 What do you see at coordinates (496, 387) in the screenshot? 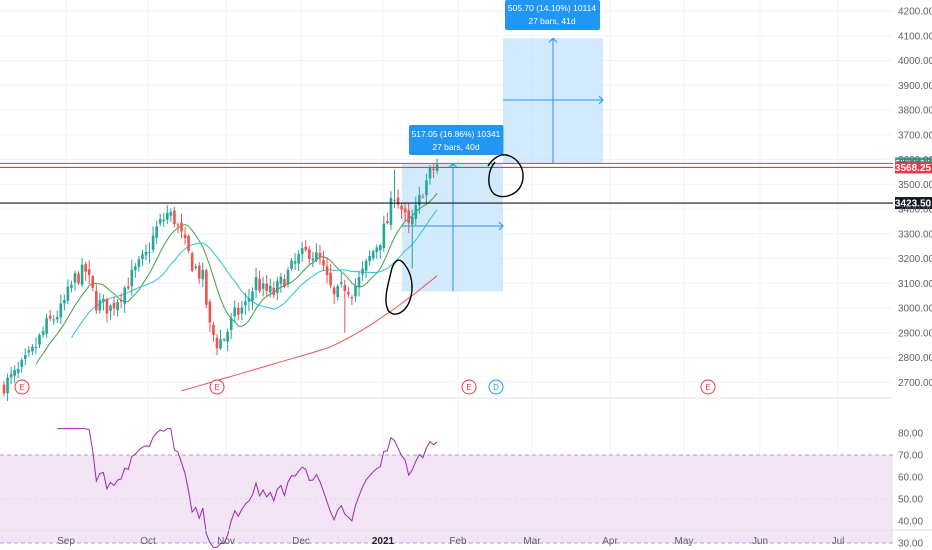
I see `event-marker: D` at bounding box center [496, 387].